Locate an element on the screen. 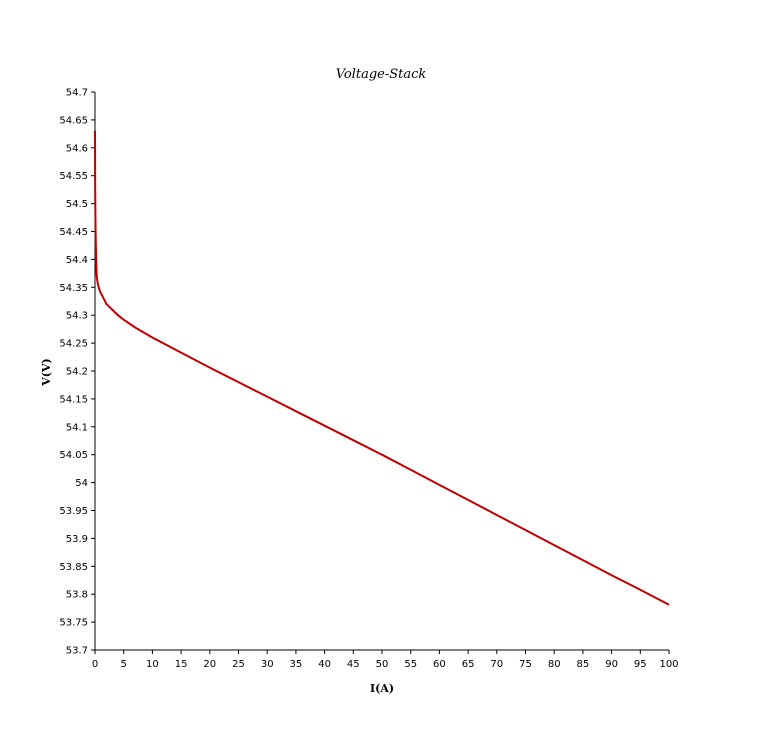 The height and width of the screenshot is (744, 766). x-tick-label: 55 is located at coordinates (410, 664).